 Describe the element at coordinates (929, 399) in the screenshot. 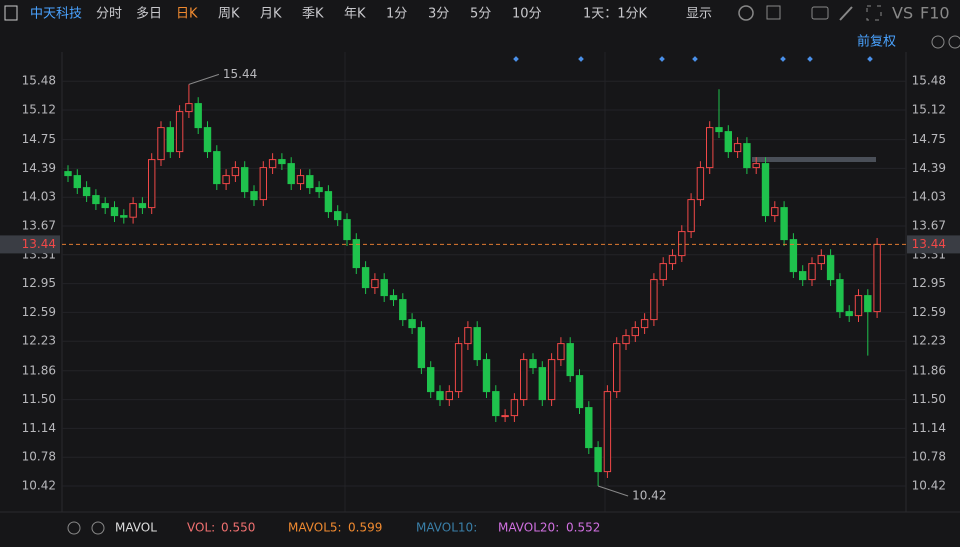

I see `y-tick-label-right: 11.50` at that location.